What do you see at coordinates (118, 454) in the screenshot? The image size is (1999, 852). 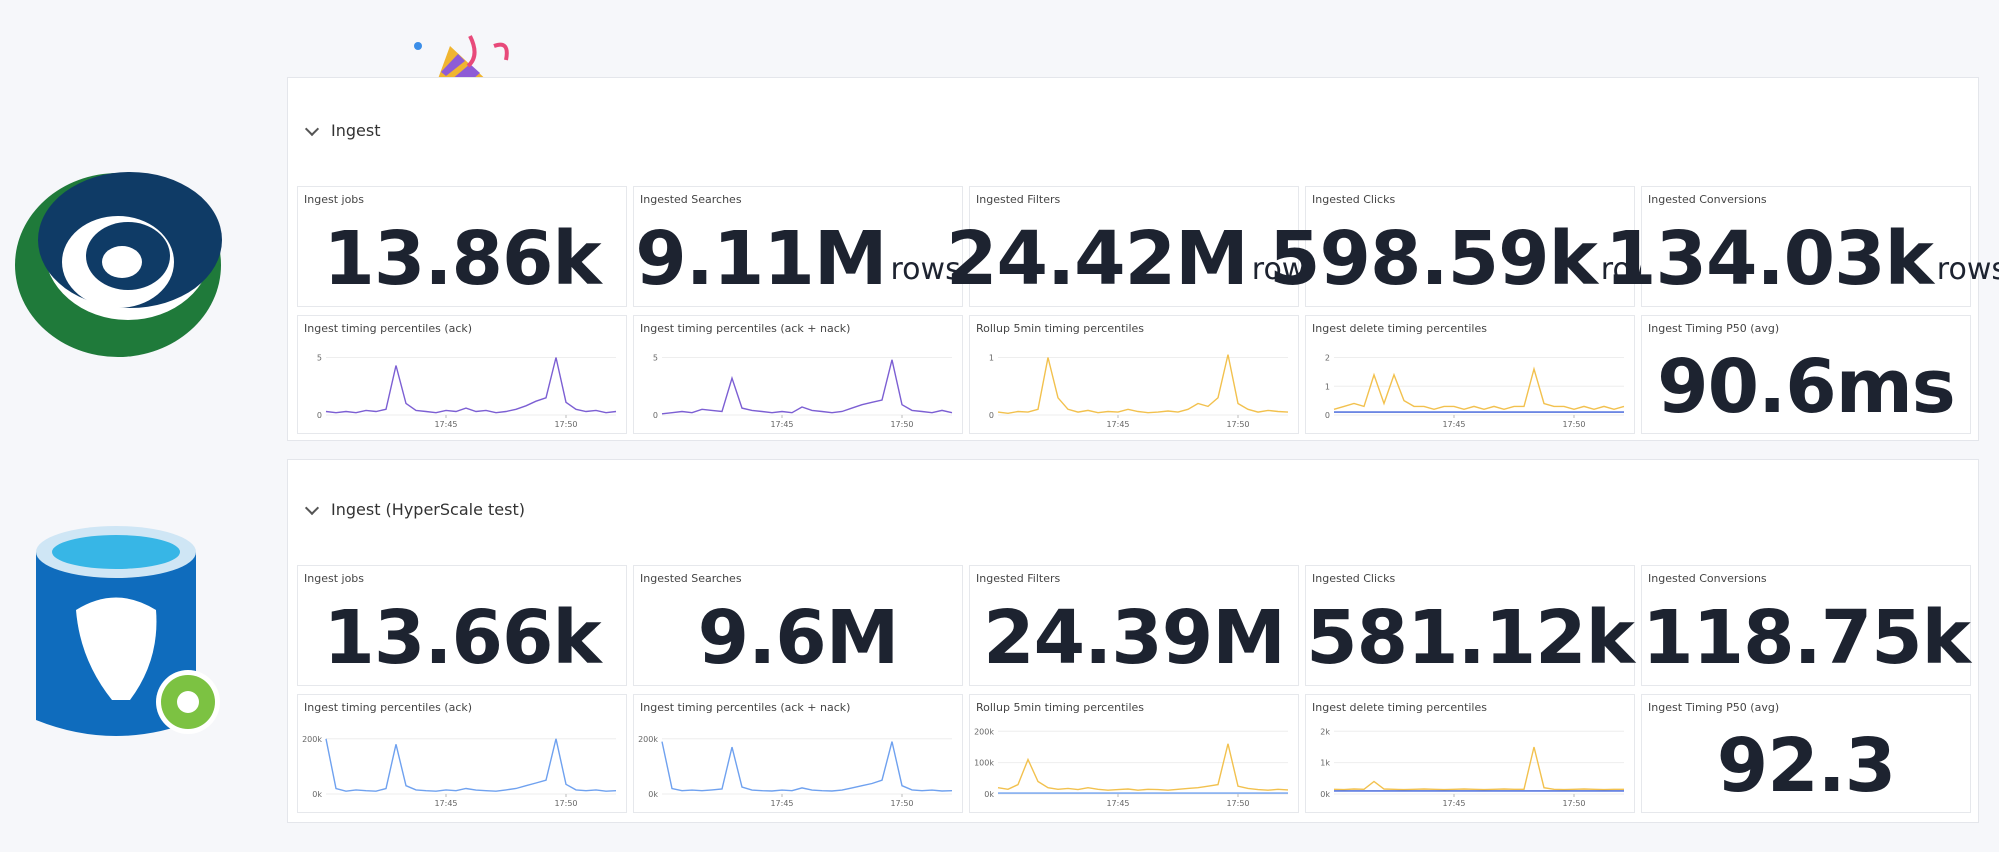 I see `logos` at bounding box center [118, 454].